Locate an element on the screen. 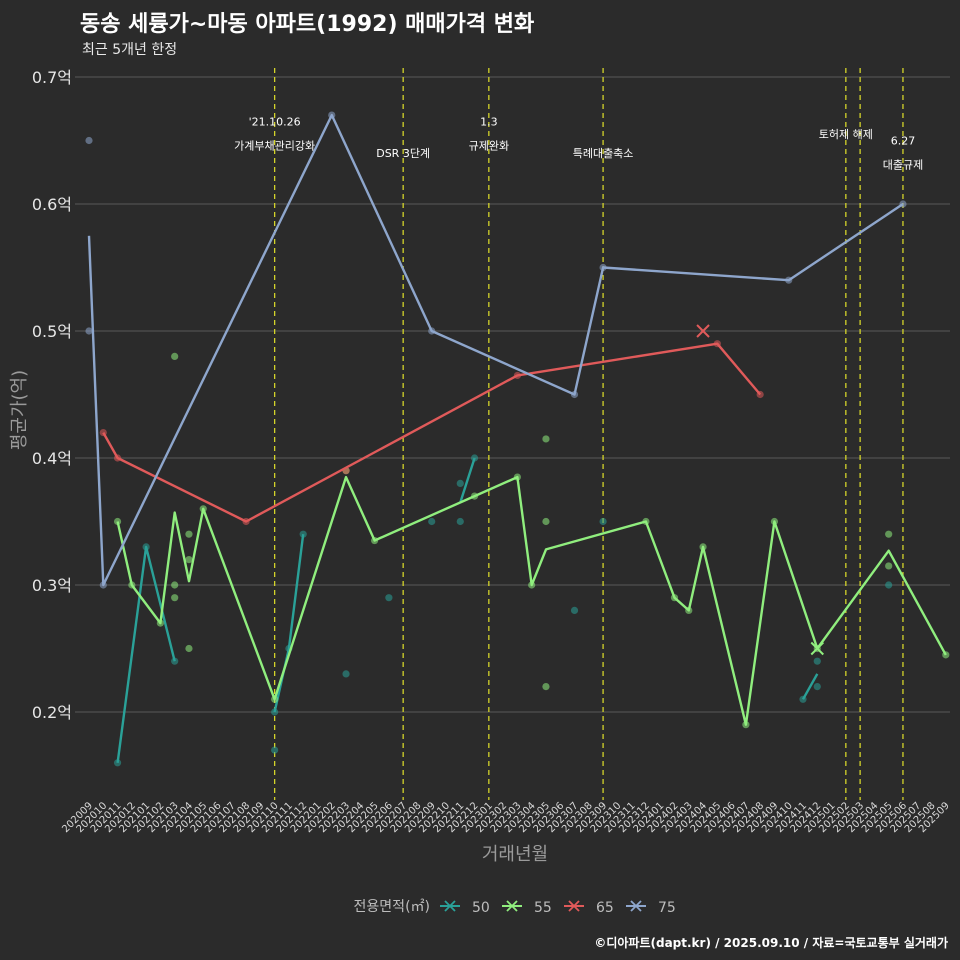 The width and height of the screenshot is (960, 960). y-tick-label: 0.2억 is located at coordinates (52, 712).